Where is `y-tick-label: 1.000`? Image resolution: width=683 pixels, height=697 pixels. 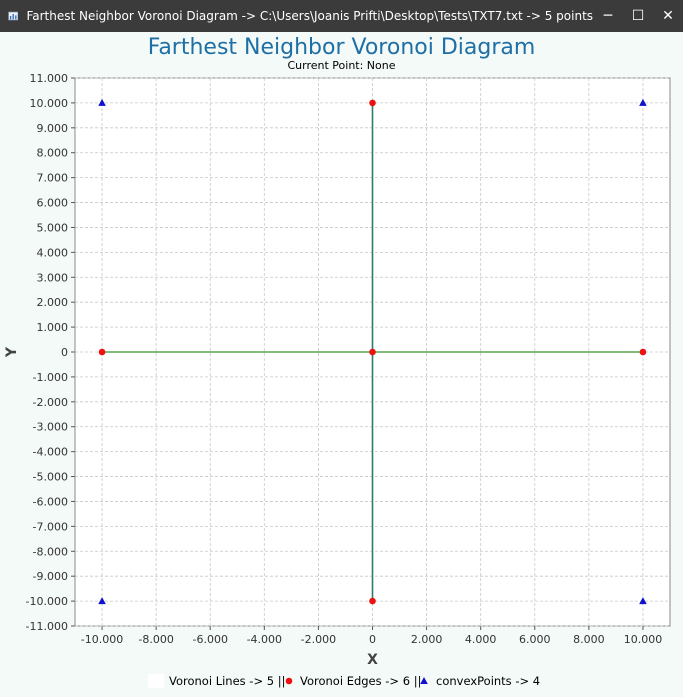 y-tick-label: 1.000 is located at coordinates (53, 327).